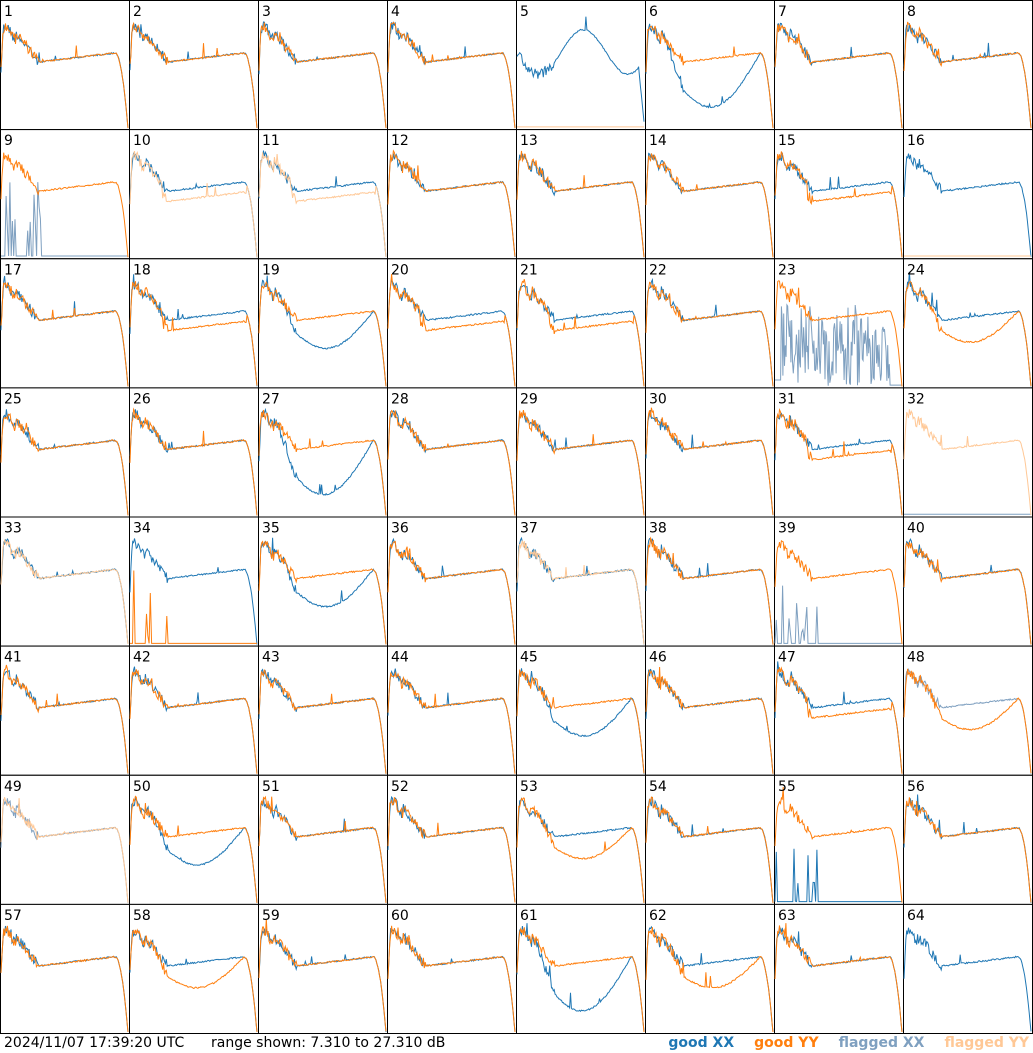 The image size is (1033, 1053). What do you see at coordinates (13, 270) in the screenshot?
I see `panel-label-17: 17` at bounding box center [13, 270].